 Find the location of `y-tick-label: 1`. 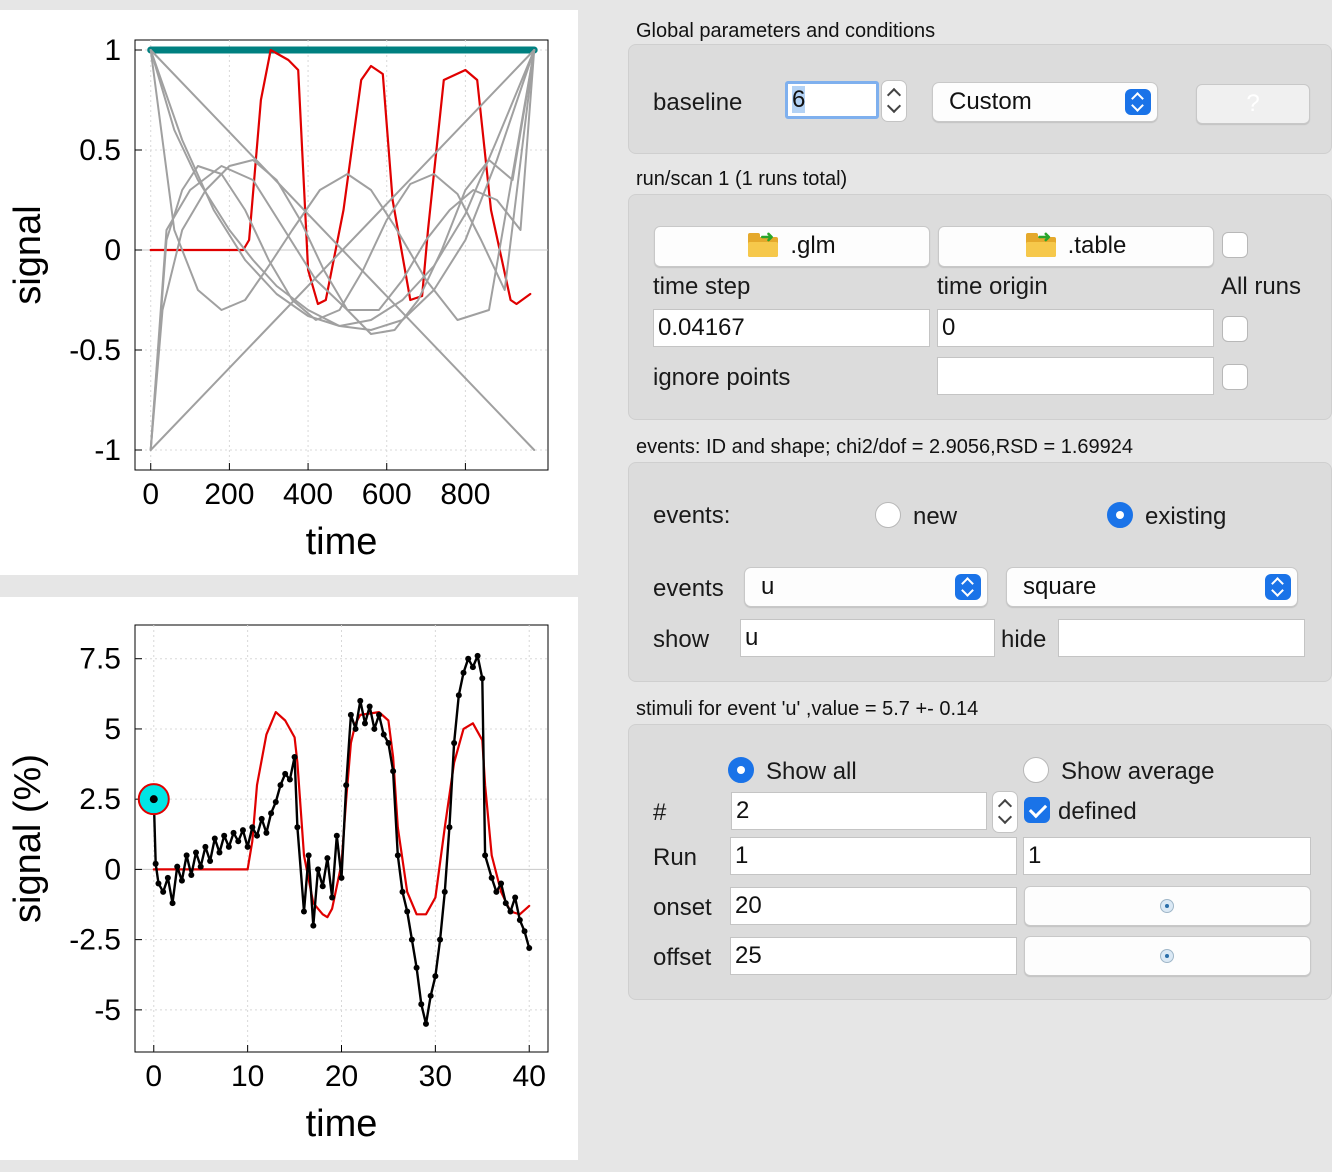

y-tick-label: 1 is located at coordinates (112, 50).